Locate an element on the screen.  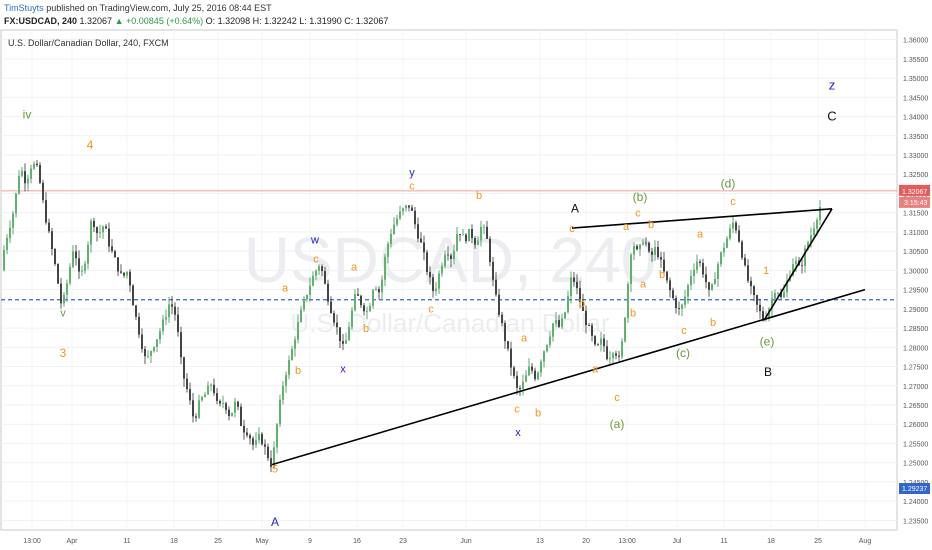
y-tick-label: 1.27000 is located at coordinates (915, 387).